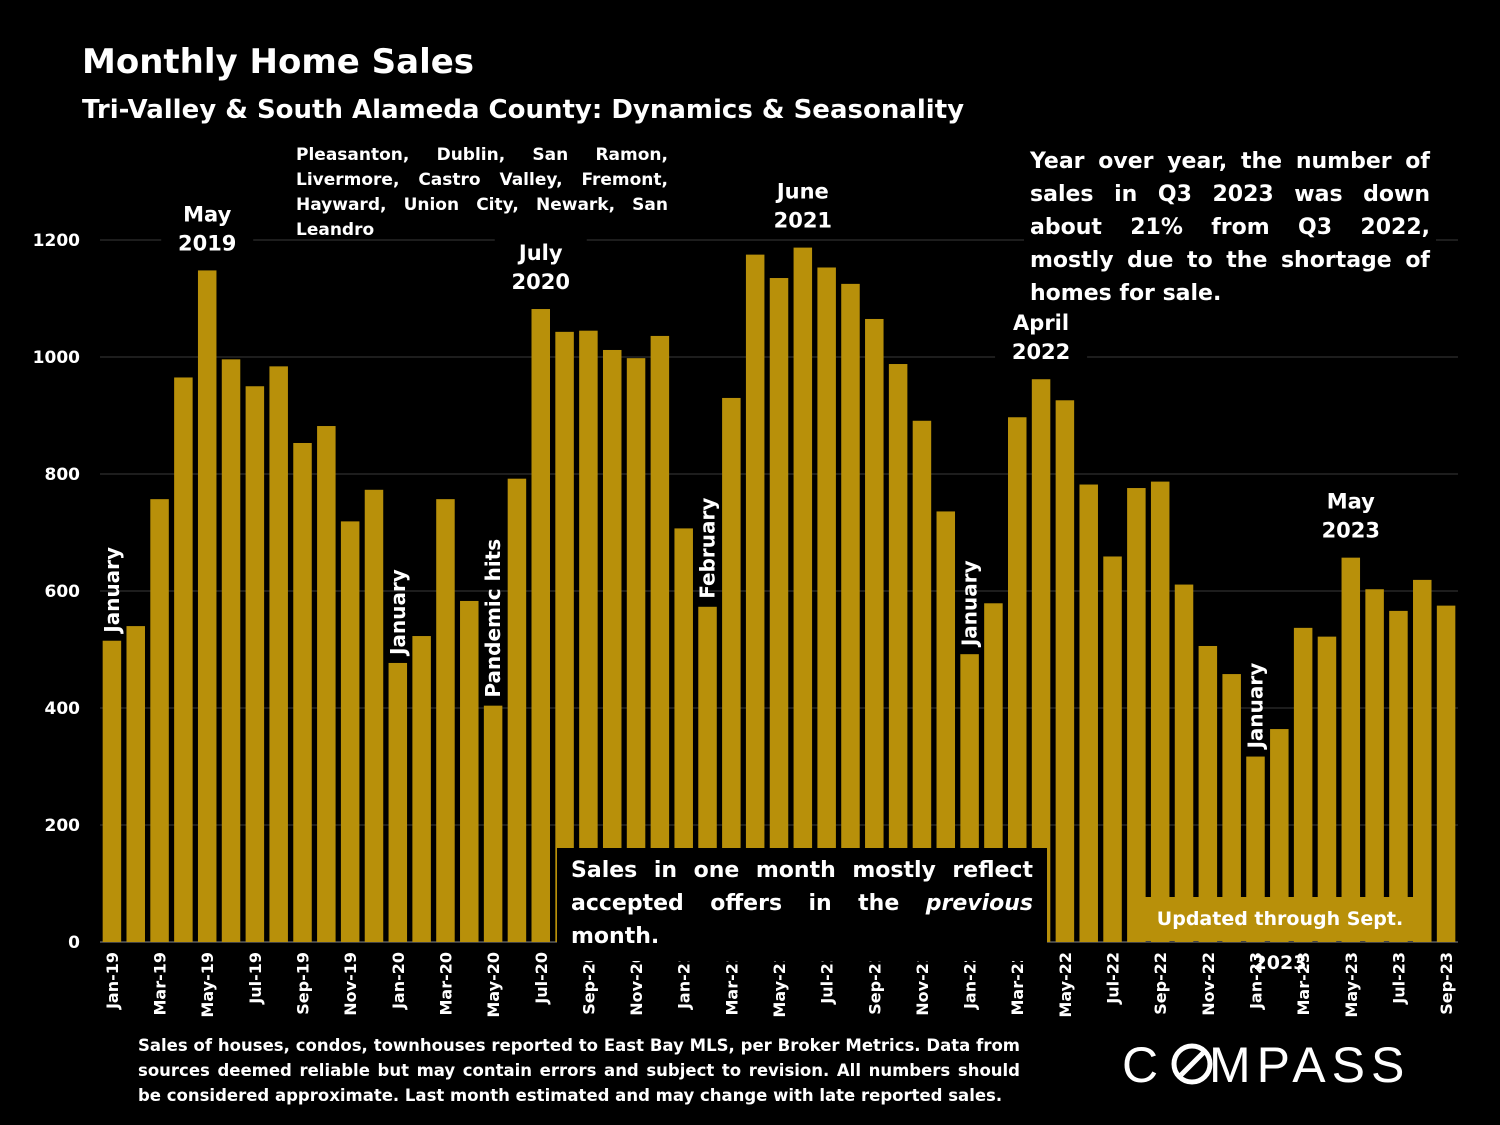 This screenshot has width=1500, height=1125. What do you see at coordinates (874, 983) in the screenshot?
I see `x-tick-label: Sep-21` at bounding box center [874, 983].